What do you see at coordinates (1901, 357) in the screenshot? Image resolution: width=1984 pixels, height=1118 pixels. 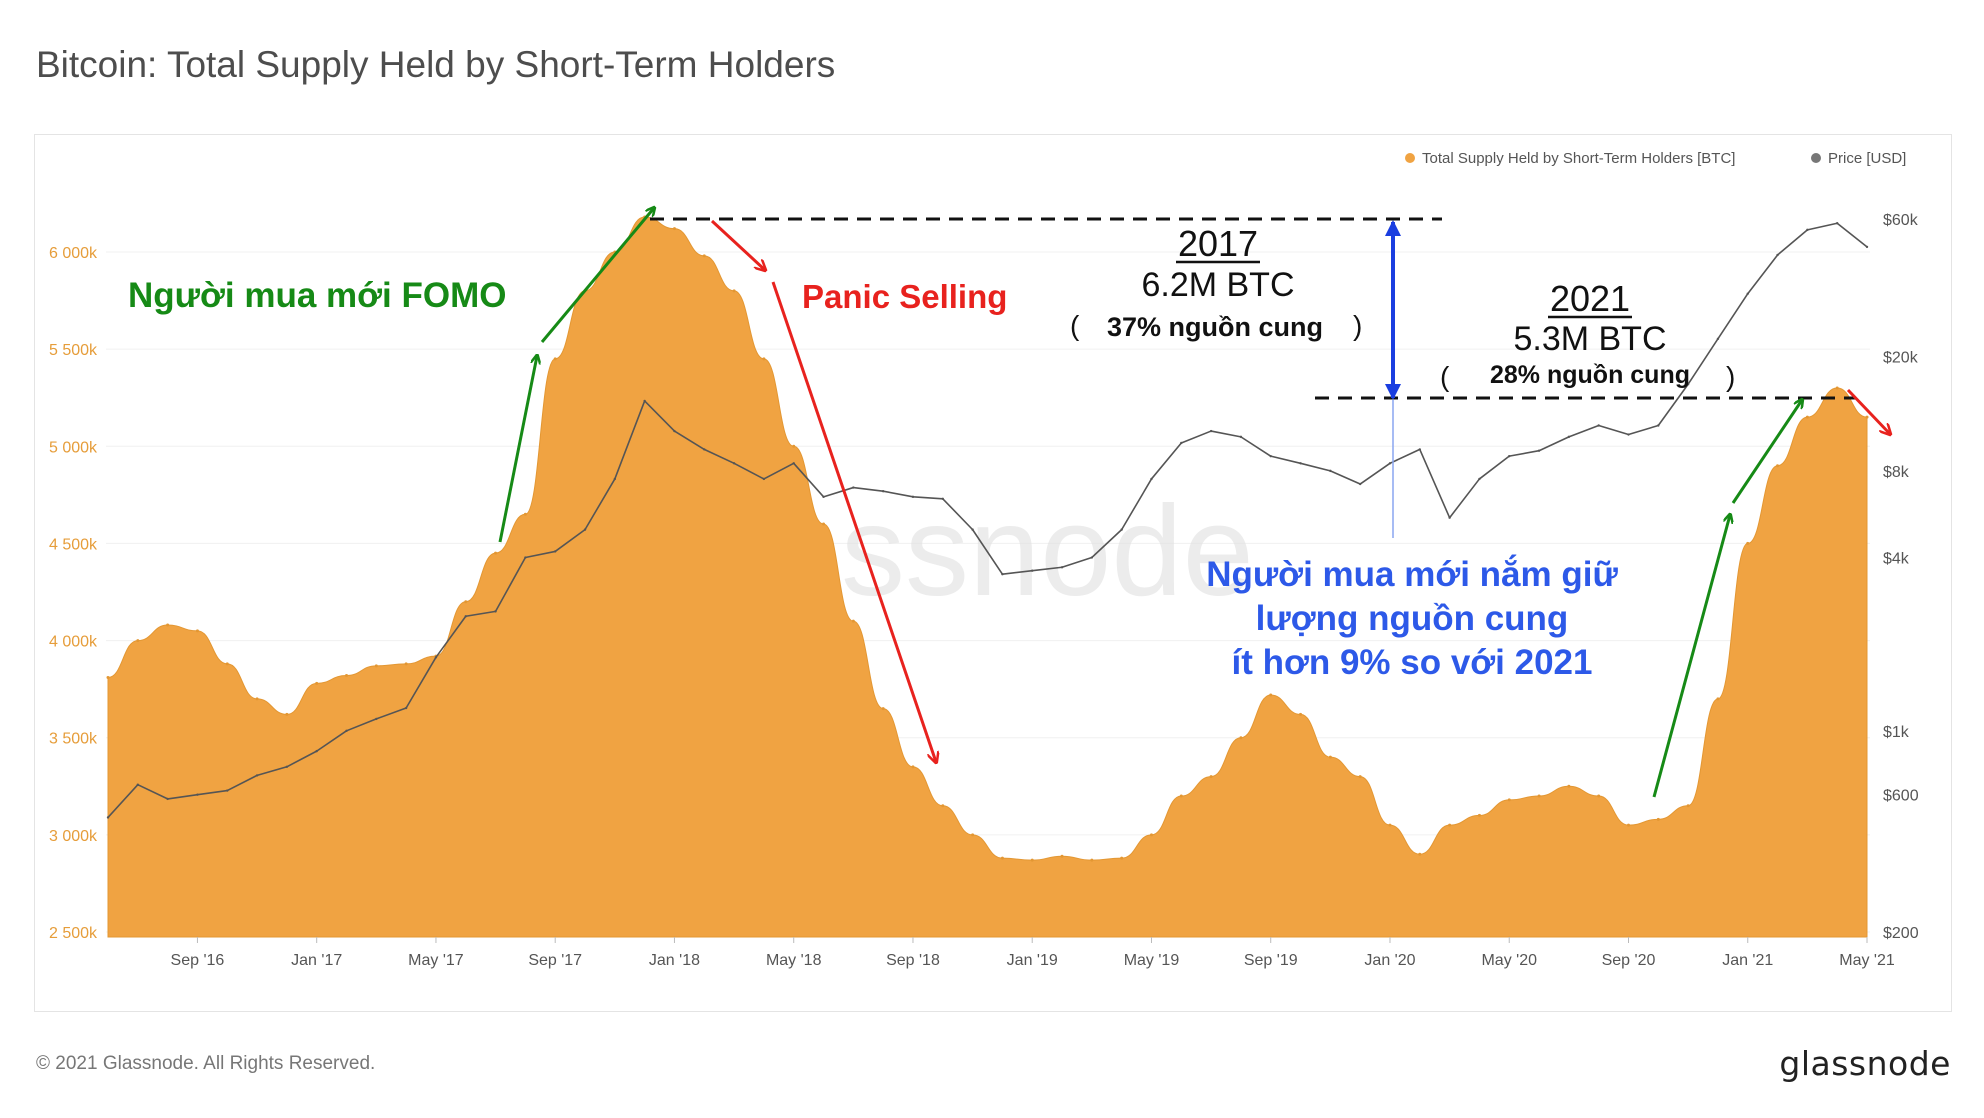 I see `right-axis-tick-label: $20k` at bounding box center [1901, 357].